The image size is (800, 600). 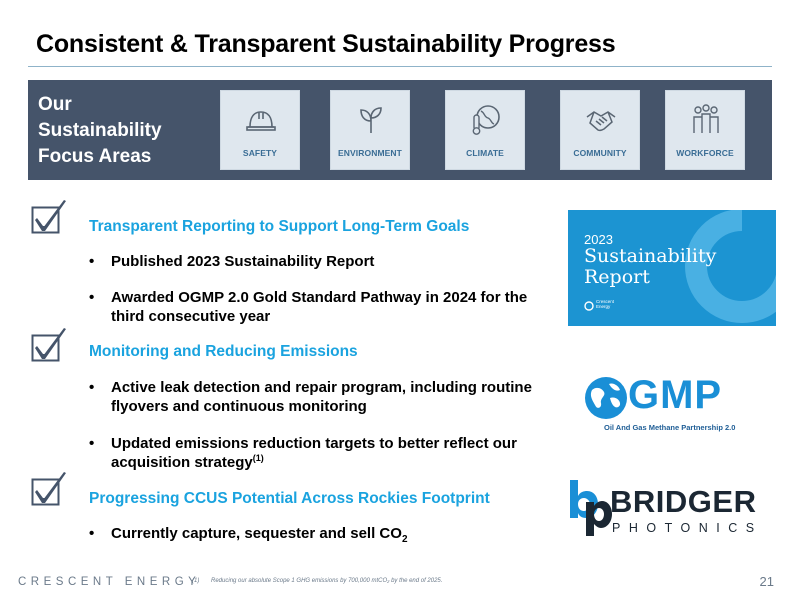 I want to click on report-year: 2023, so click(x=598, y=239).